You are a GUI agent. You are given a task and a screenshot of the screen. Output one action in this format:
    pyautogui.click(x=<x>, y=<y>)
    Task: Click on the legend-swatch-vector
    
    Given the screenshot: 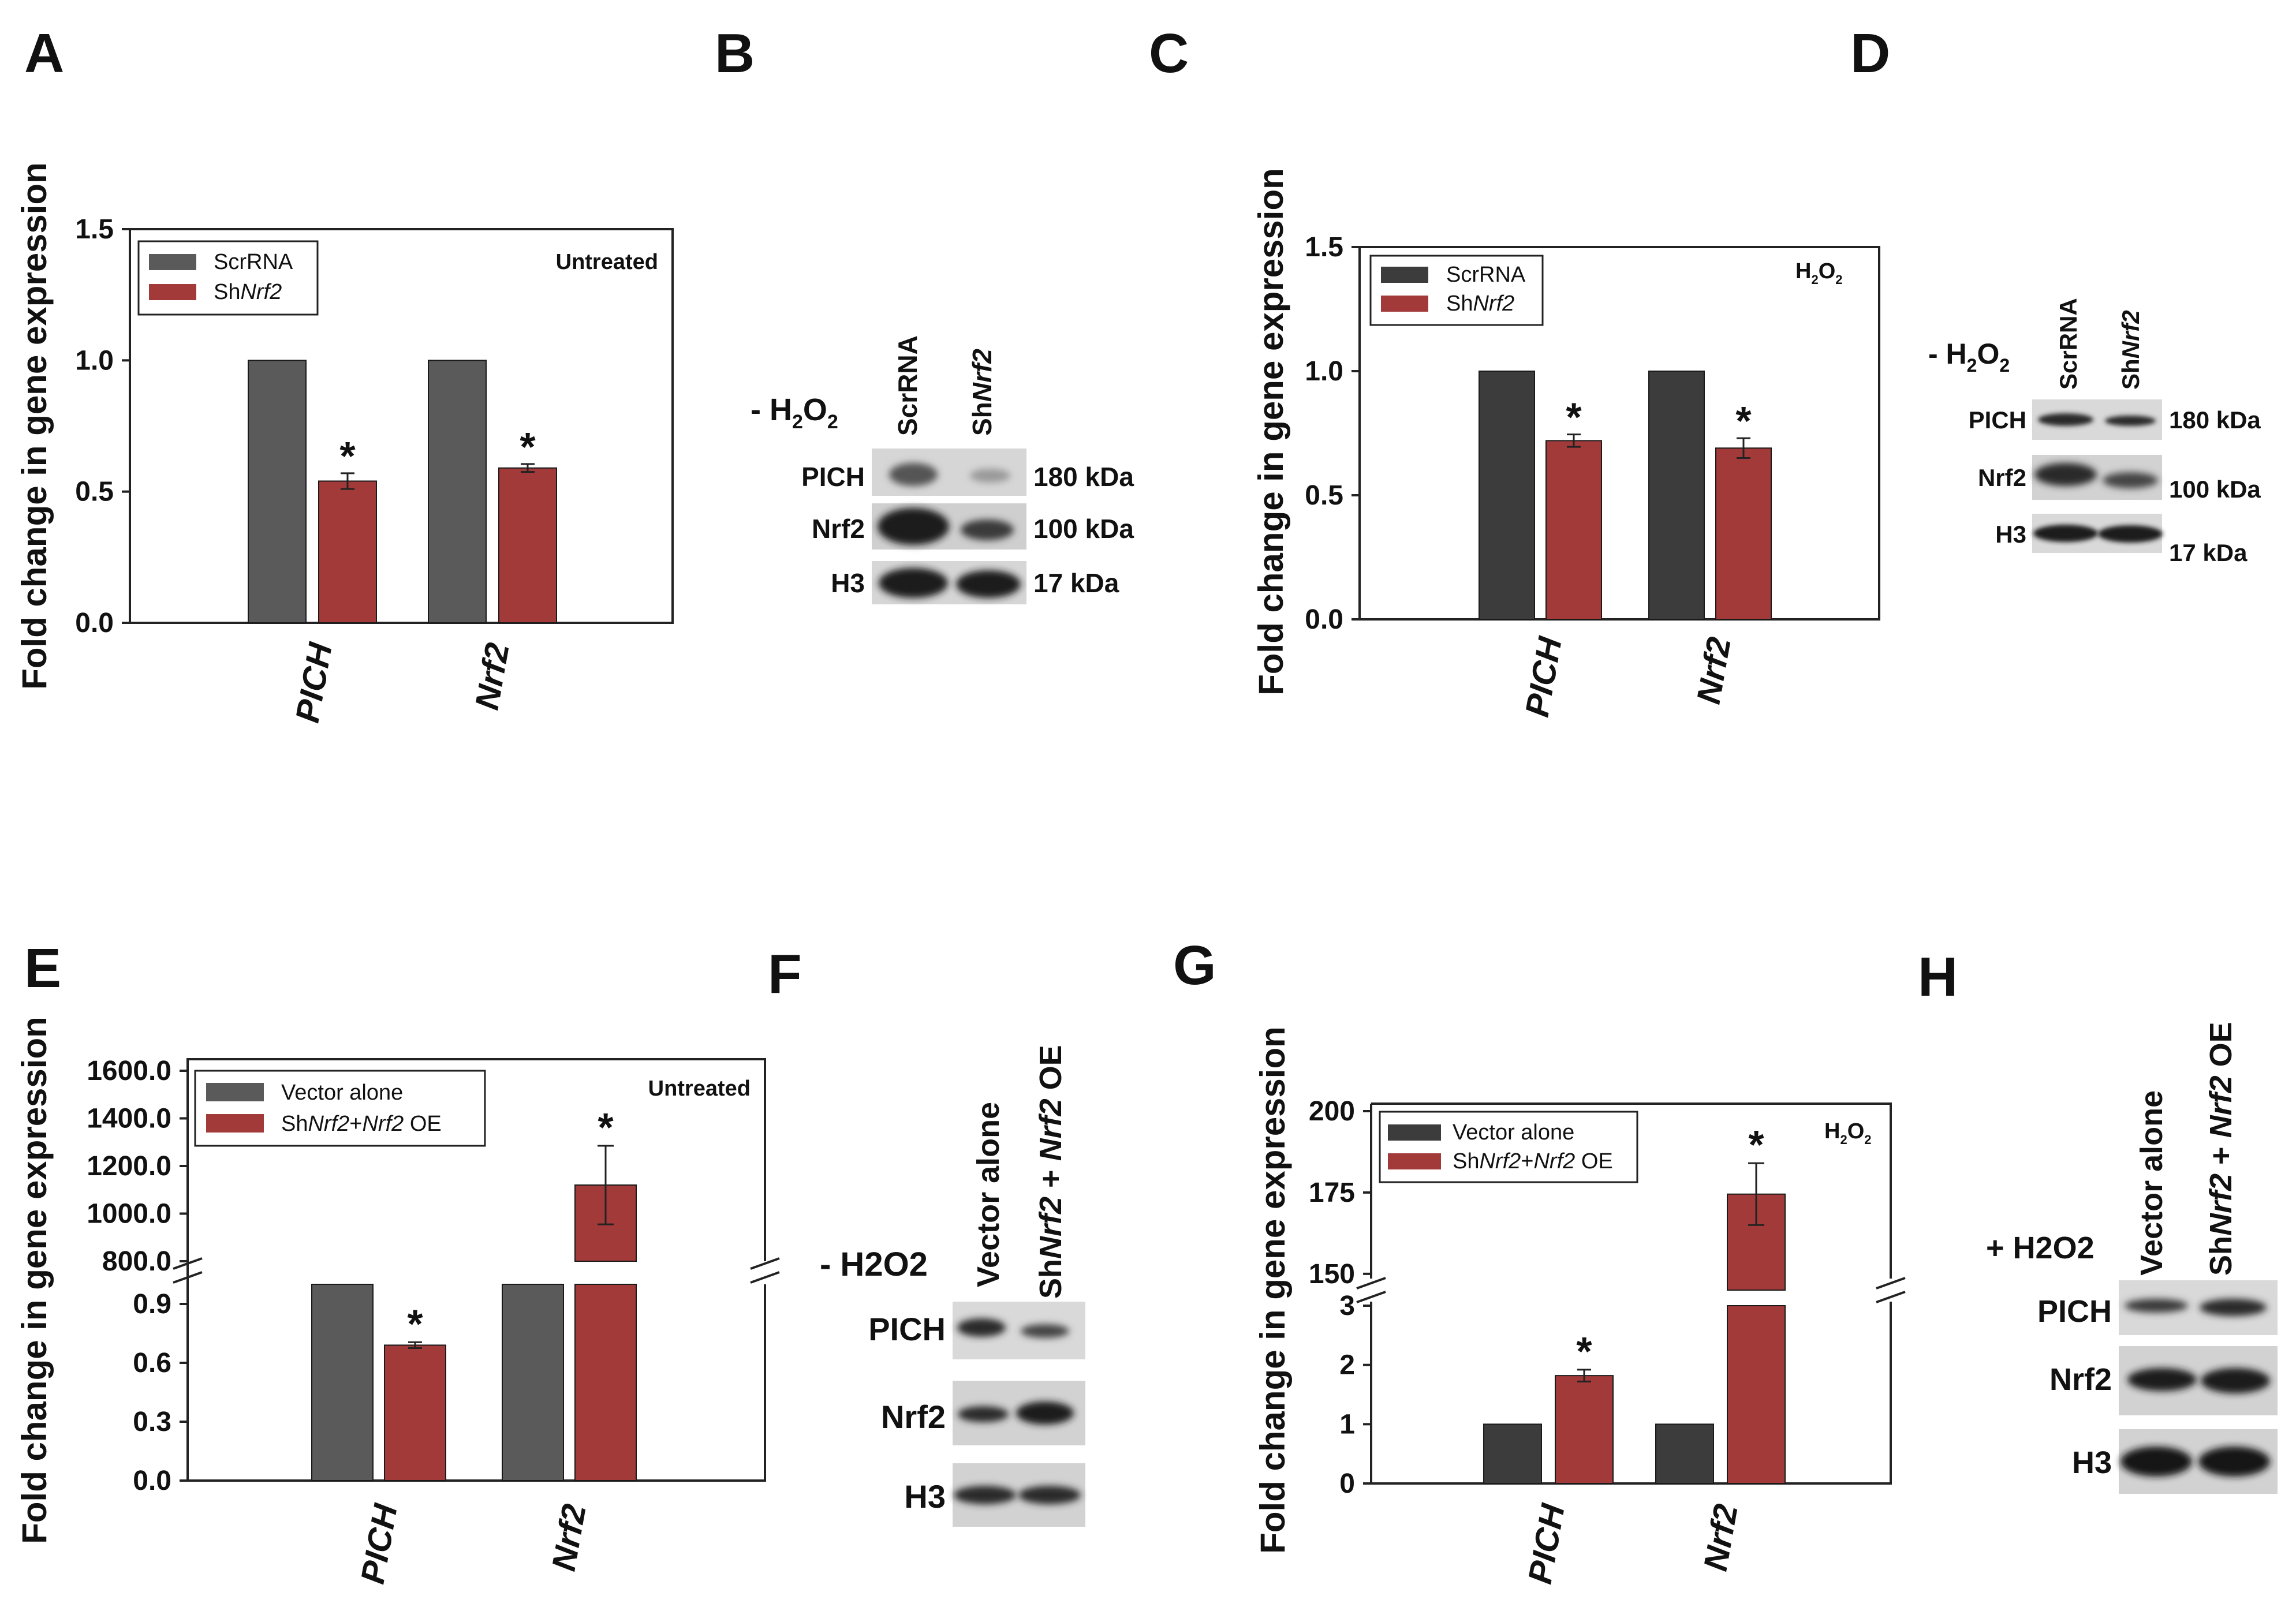 What is the action you would take?
    pyautogui.click(x=1414, y=1132)
    